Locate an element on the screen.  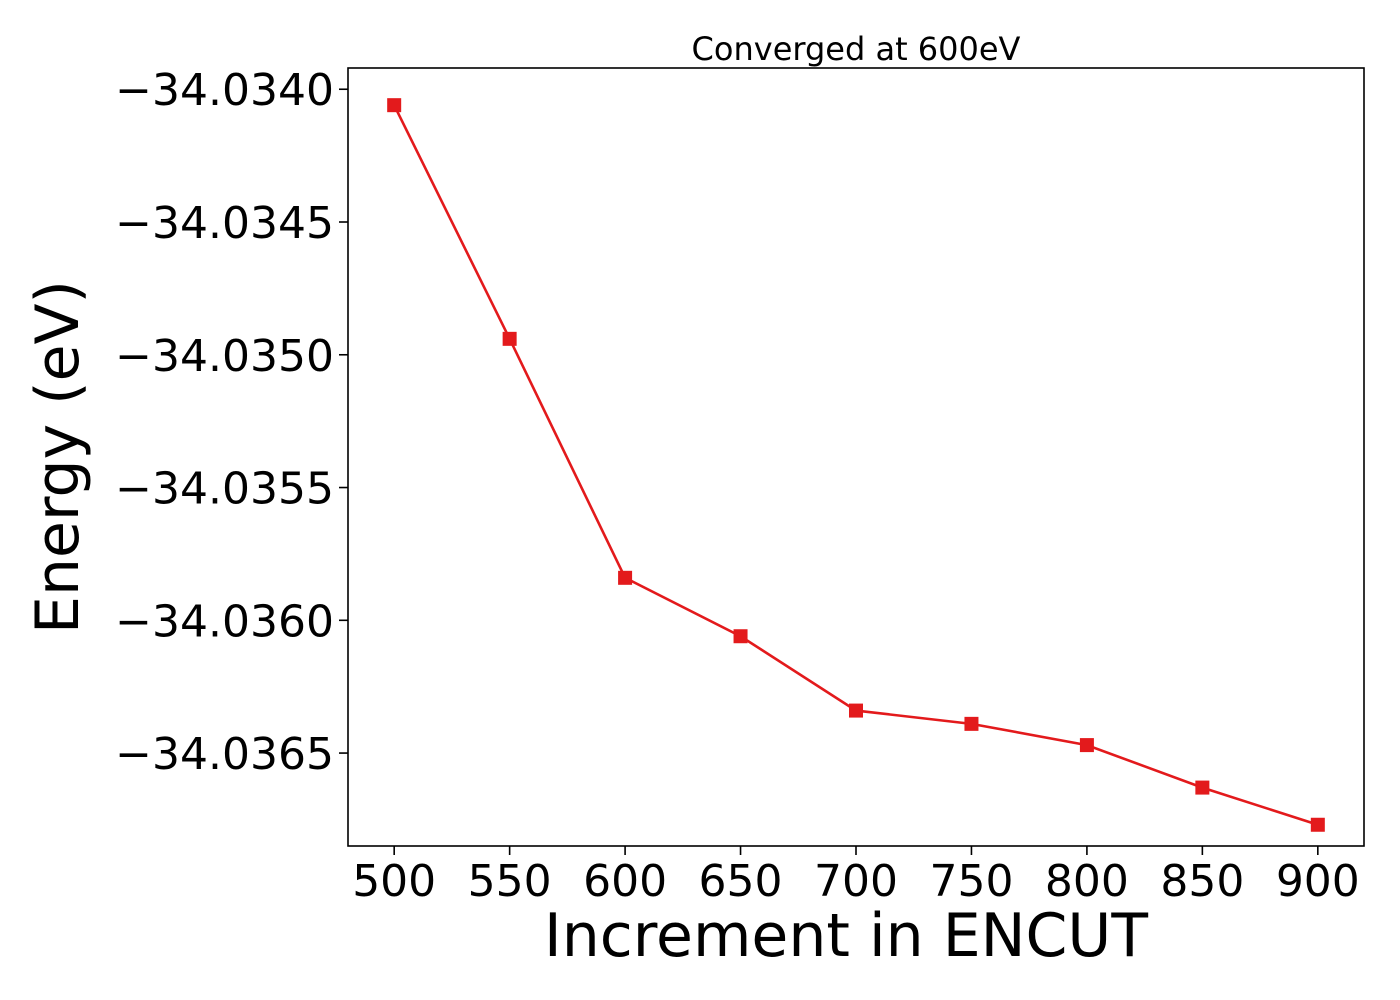
x-tick-label: 850 is located at coordinates (1202, 881).